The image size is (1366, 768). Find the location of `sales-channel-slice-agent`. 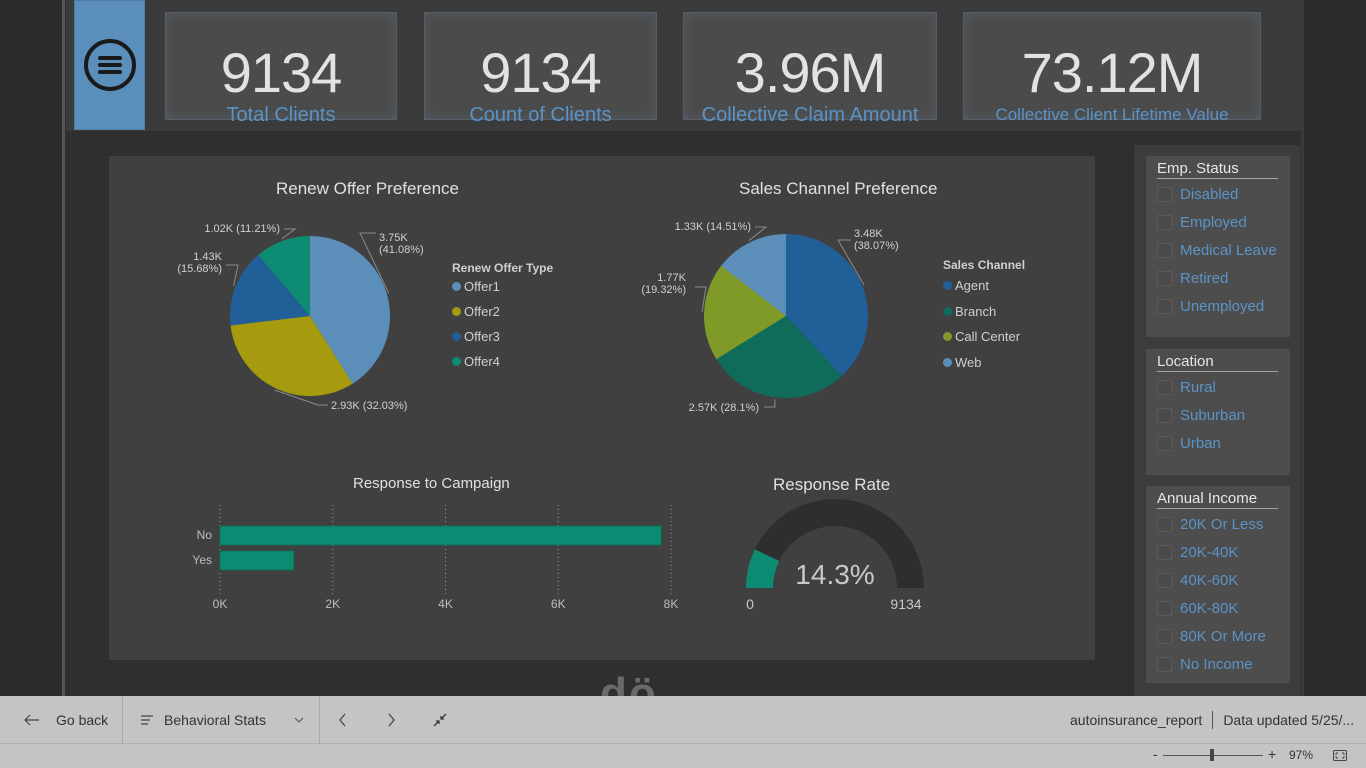

sales-channel-slice-agent is located at coordinates (827, 305).